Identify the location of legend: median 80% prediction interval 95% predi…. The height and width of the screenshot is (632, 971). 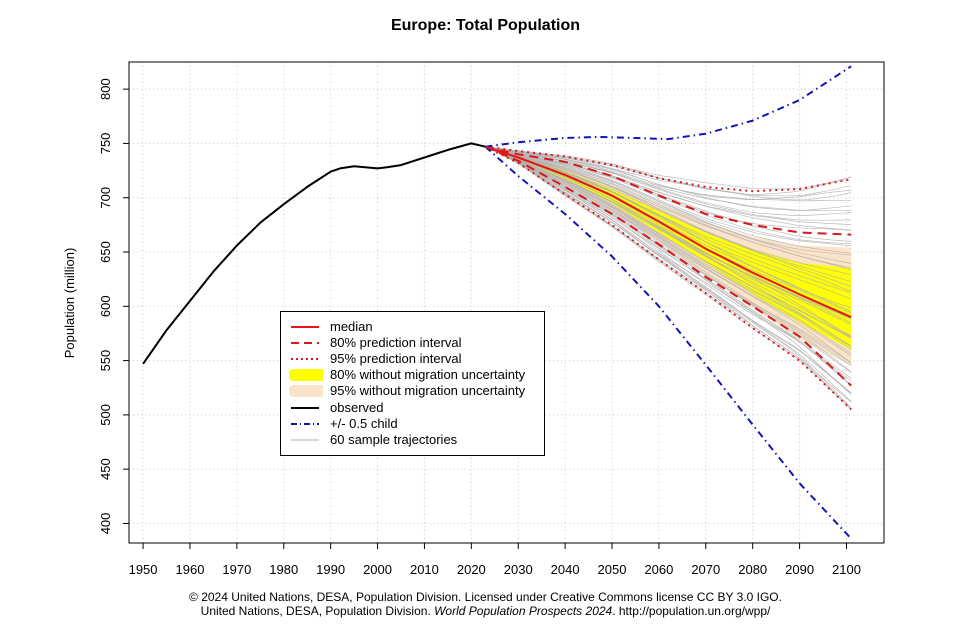
(412, 383).